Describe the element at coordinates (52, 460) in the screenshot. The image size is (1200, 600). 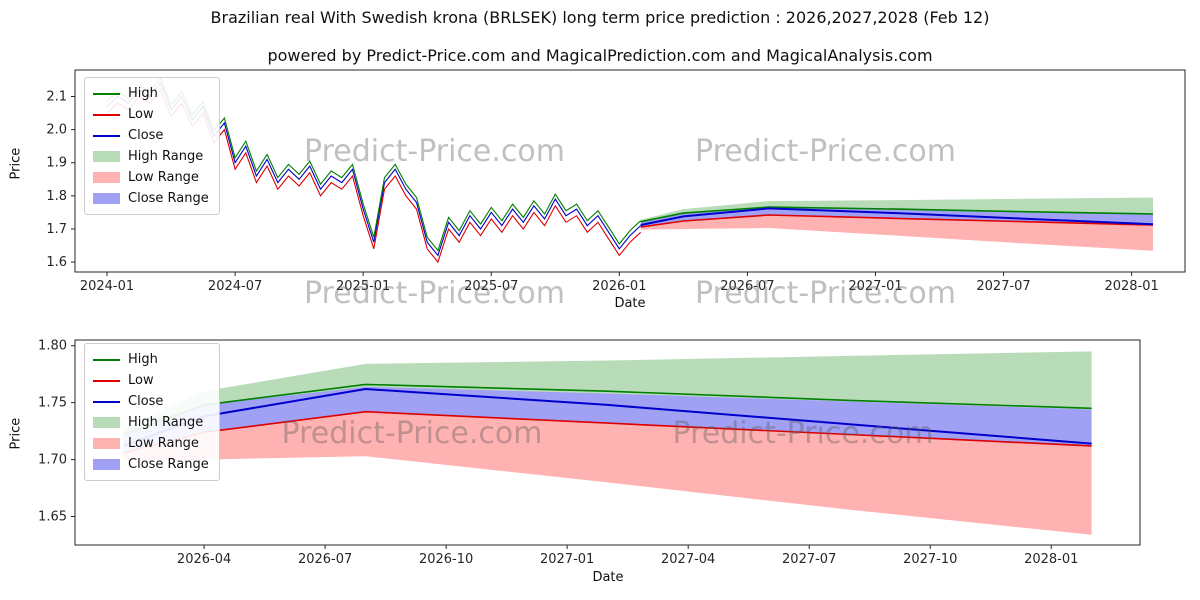
I see `y-tick-label: 1.70` at that location.